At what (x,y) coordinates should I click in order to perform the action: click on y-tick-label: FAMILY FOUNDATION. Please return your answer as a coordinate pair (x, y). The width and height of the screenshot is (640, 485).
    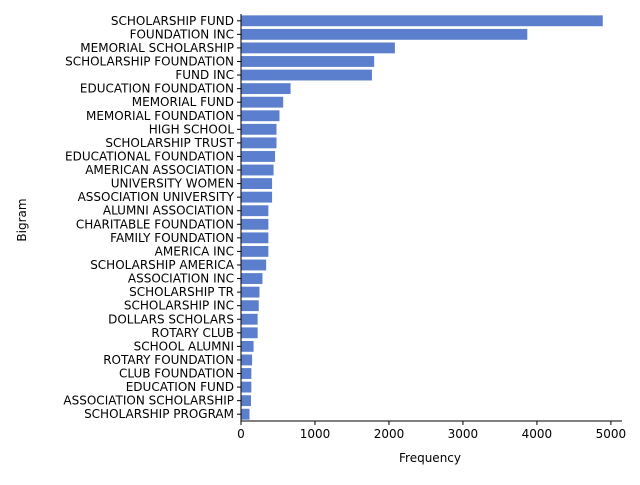
    Looking at the image, I should click on (172, 238).